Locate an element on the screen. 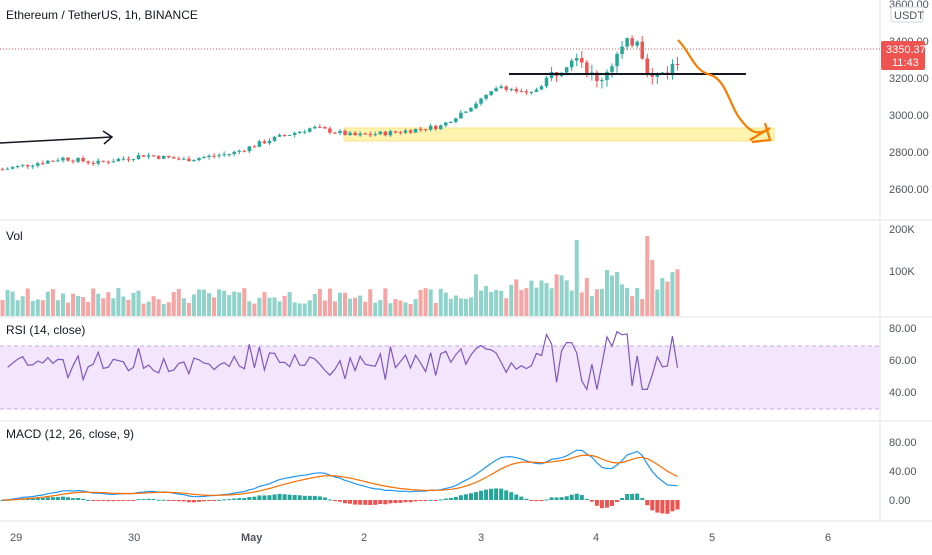 Image resolution: width=932 pixels, height=555 pixels. price-tick: 2600.00 is located at coordinates (909, 190).